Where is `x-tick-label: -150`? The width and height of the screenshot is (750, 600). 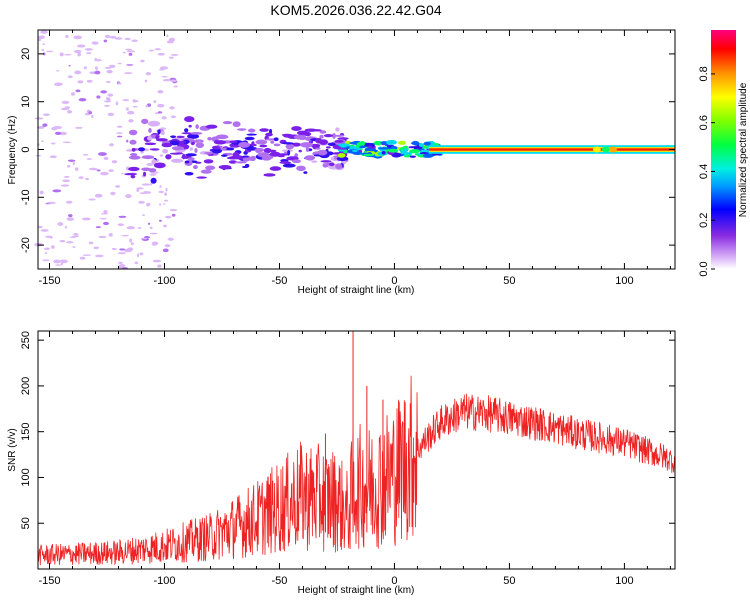
x-tick-label: -150 is located at coordinates (49, 281).